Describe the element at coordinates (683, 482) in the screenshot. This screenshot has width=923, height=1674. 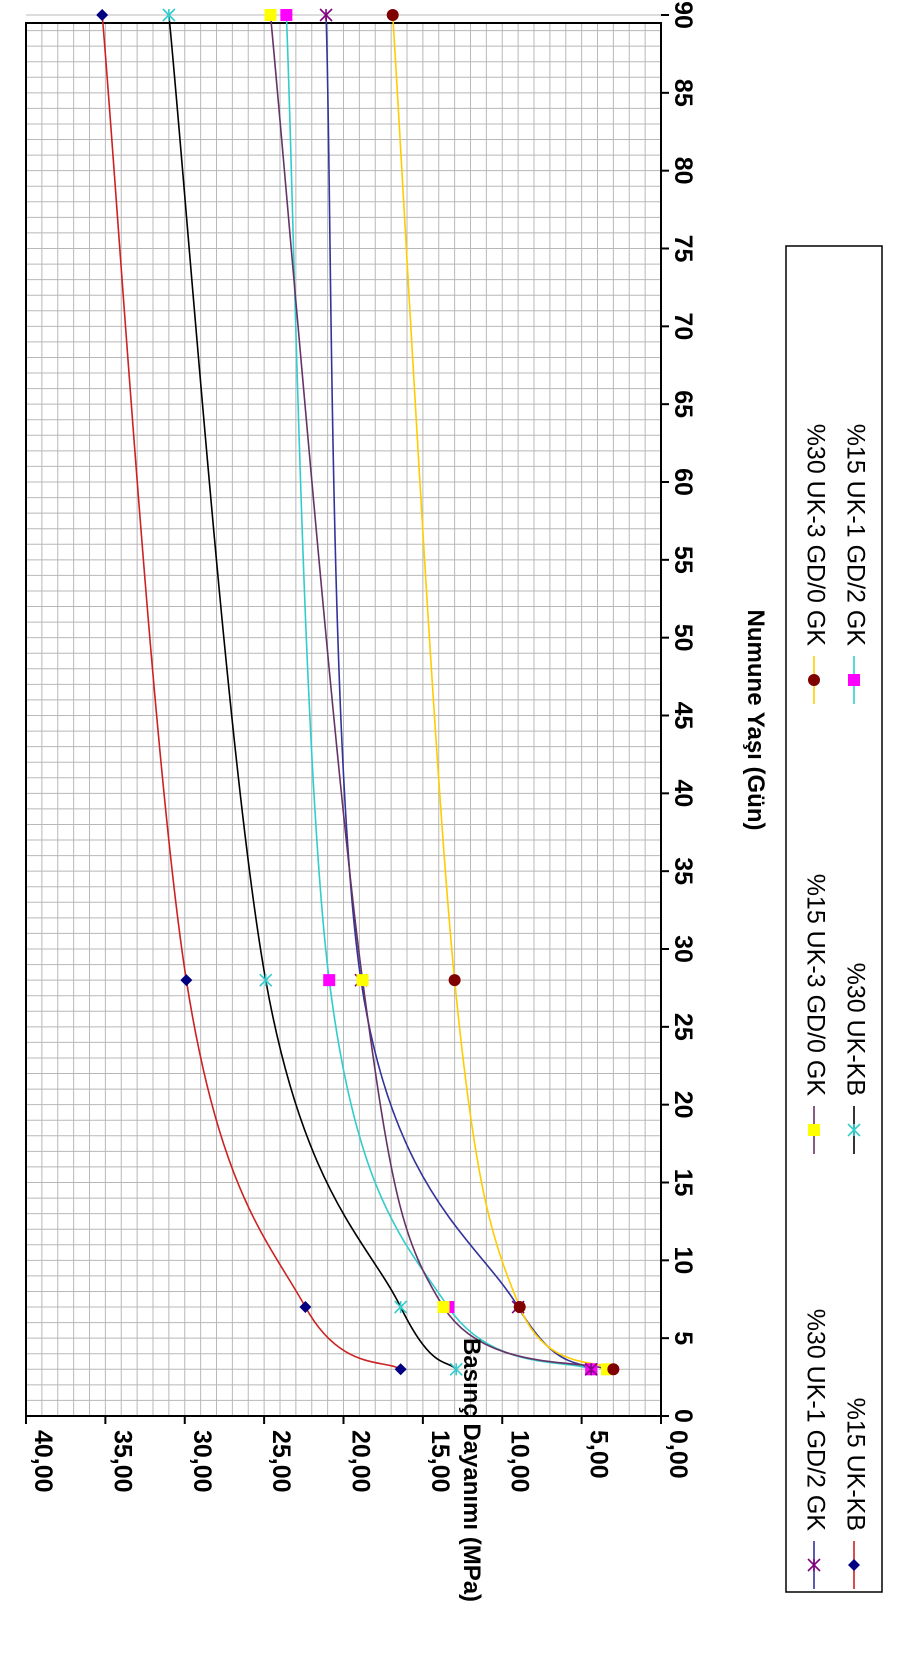
I see `x-tick-label: 60` at that location.